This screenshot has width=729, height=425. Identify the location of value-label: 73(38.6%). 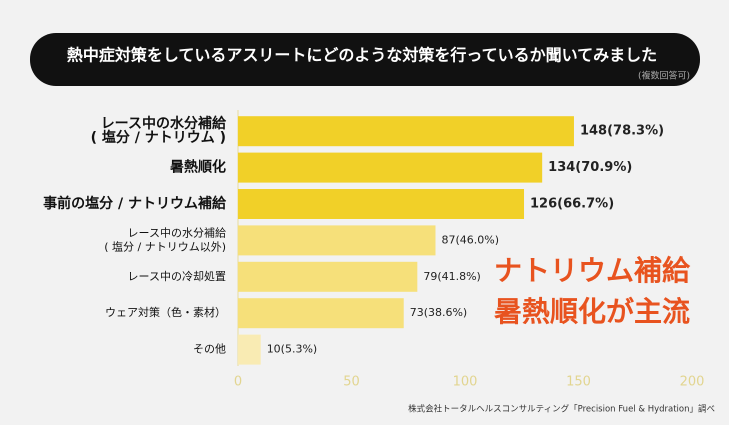
(439, 312).